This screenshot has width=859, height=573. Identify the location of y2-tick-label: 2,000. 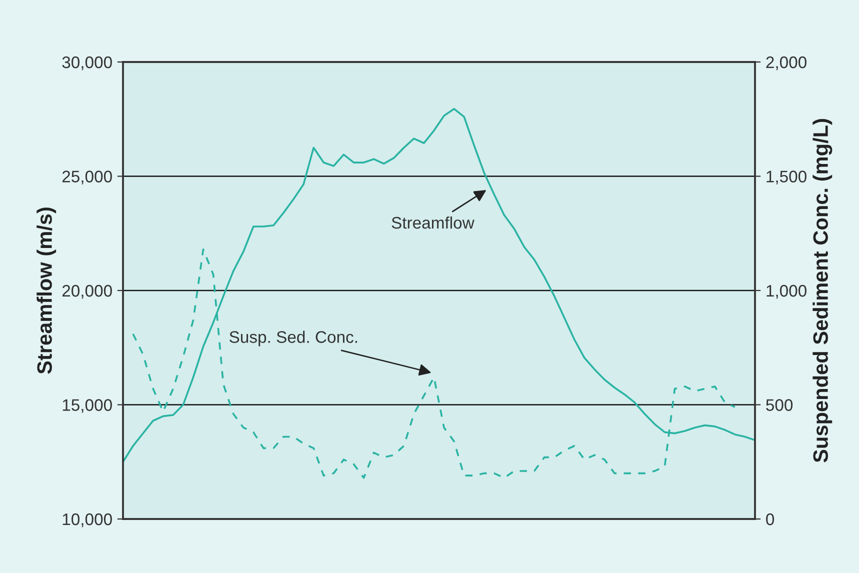
(786, 63).